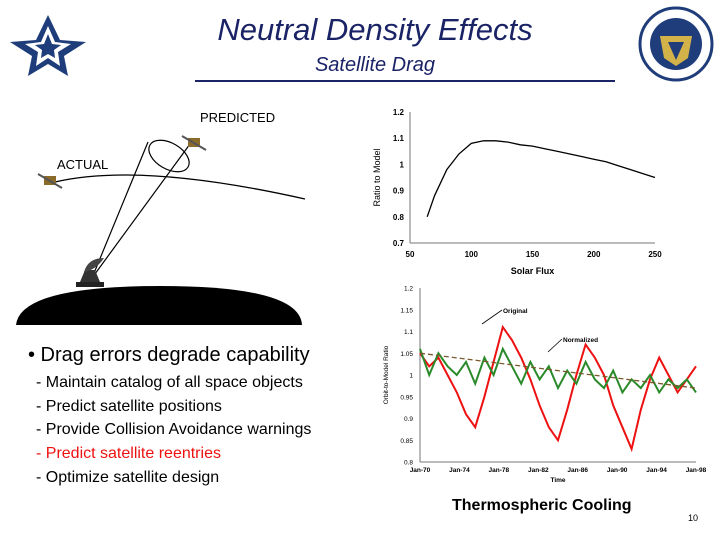  I want to click on bullet-item: - Optimize satellite design, so click(128, 477).